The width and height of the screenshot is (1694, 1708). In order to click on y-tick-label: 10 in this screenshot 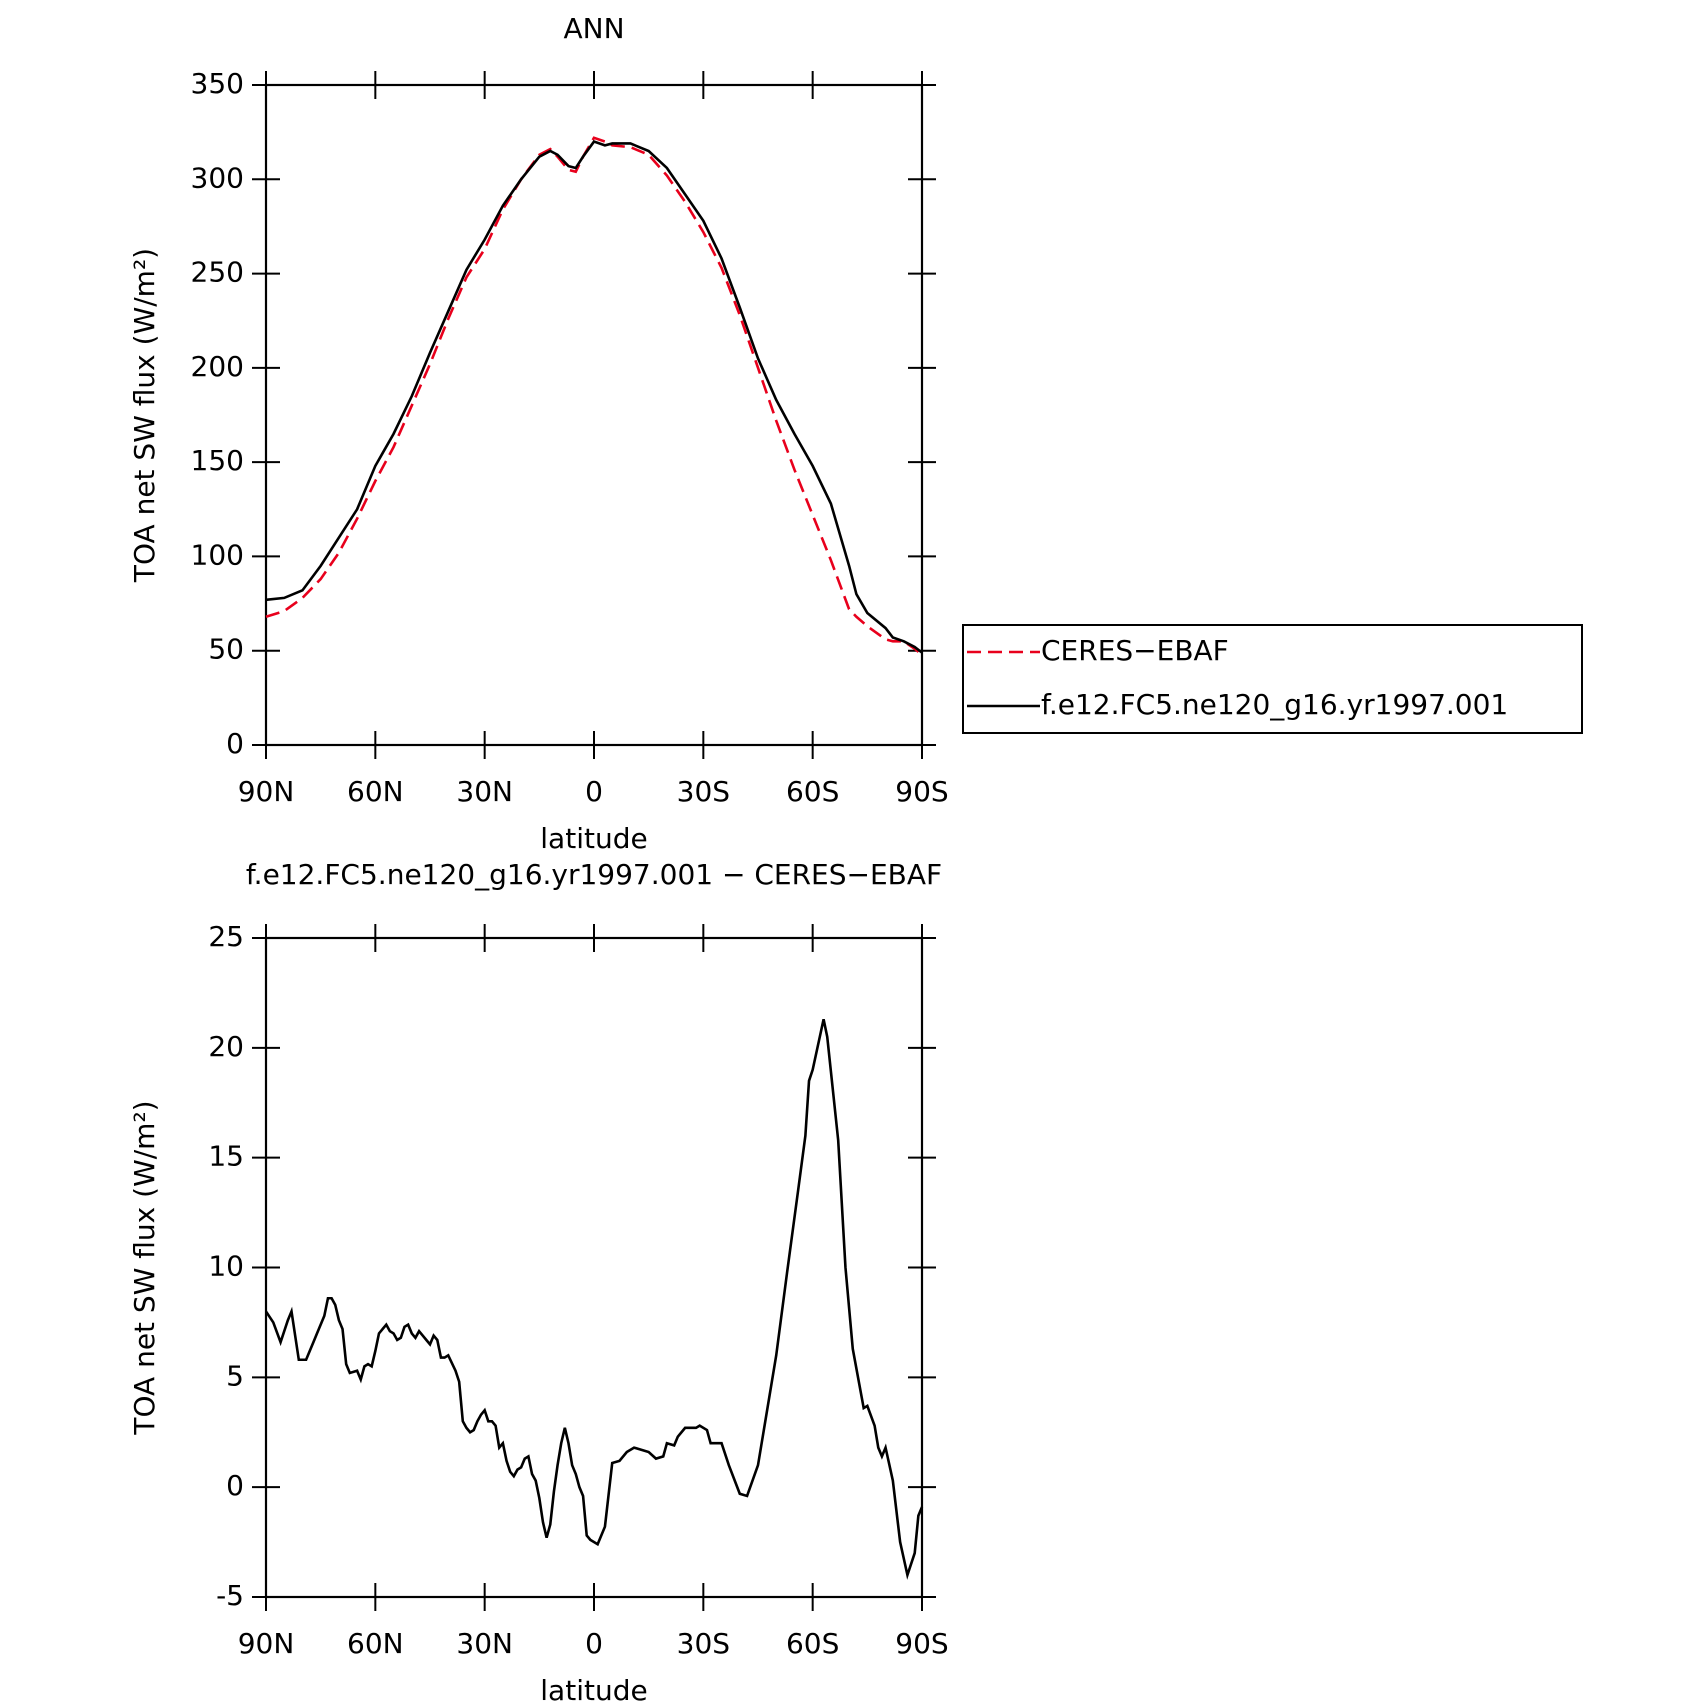, I will do `click(226, 1266)`.